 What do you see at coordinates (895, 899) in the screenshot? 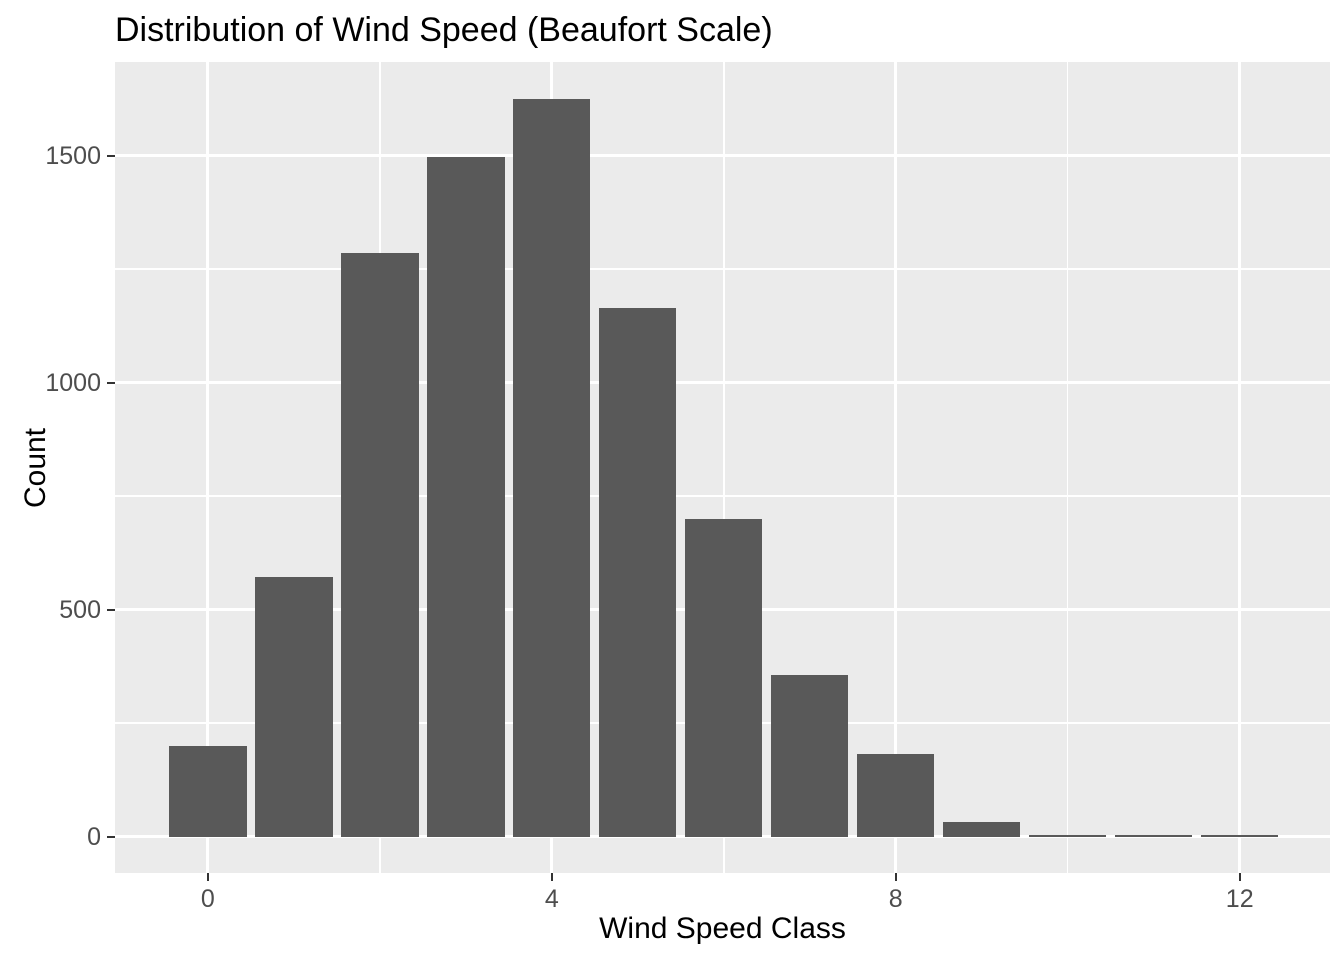
I see `x-tick-label: 8` at bounding box center [895, 899].